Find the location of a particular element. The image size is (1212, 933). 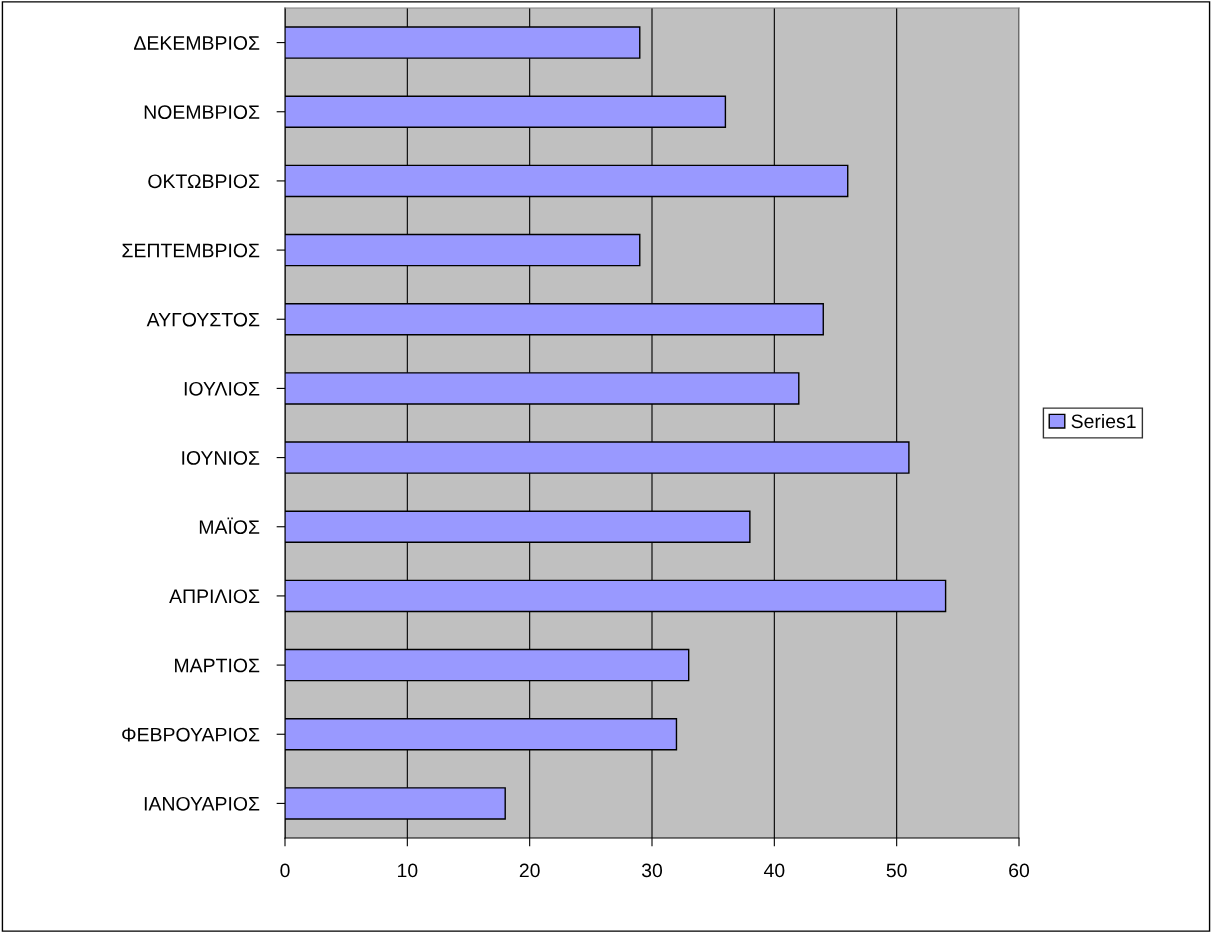

y-tick-label: ΙΟΥΛΙΟΣ is located at coordinates (222, 388).